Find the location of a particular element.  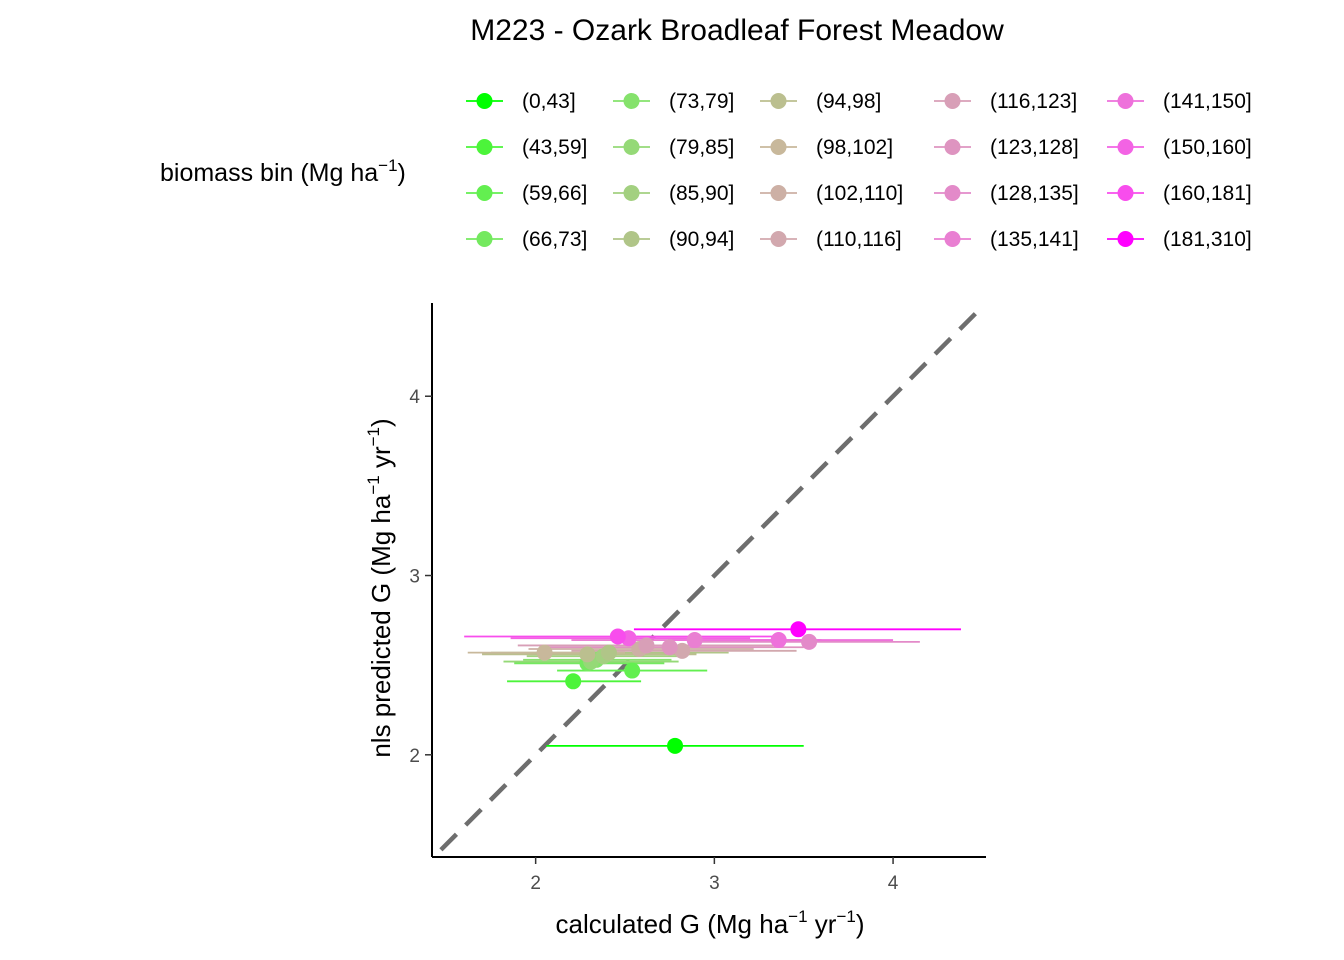

legend-item: (123,128] is located at coordinates (1006, 147).